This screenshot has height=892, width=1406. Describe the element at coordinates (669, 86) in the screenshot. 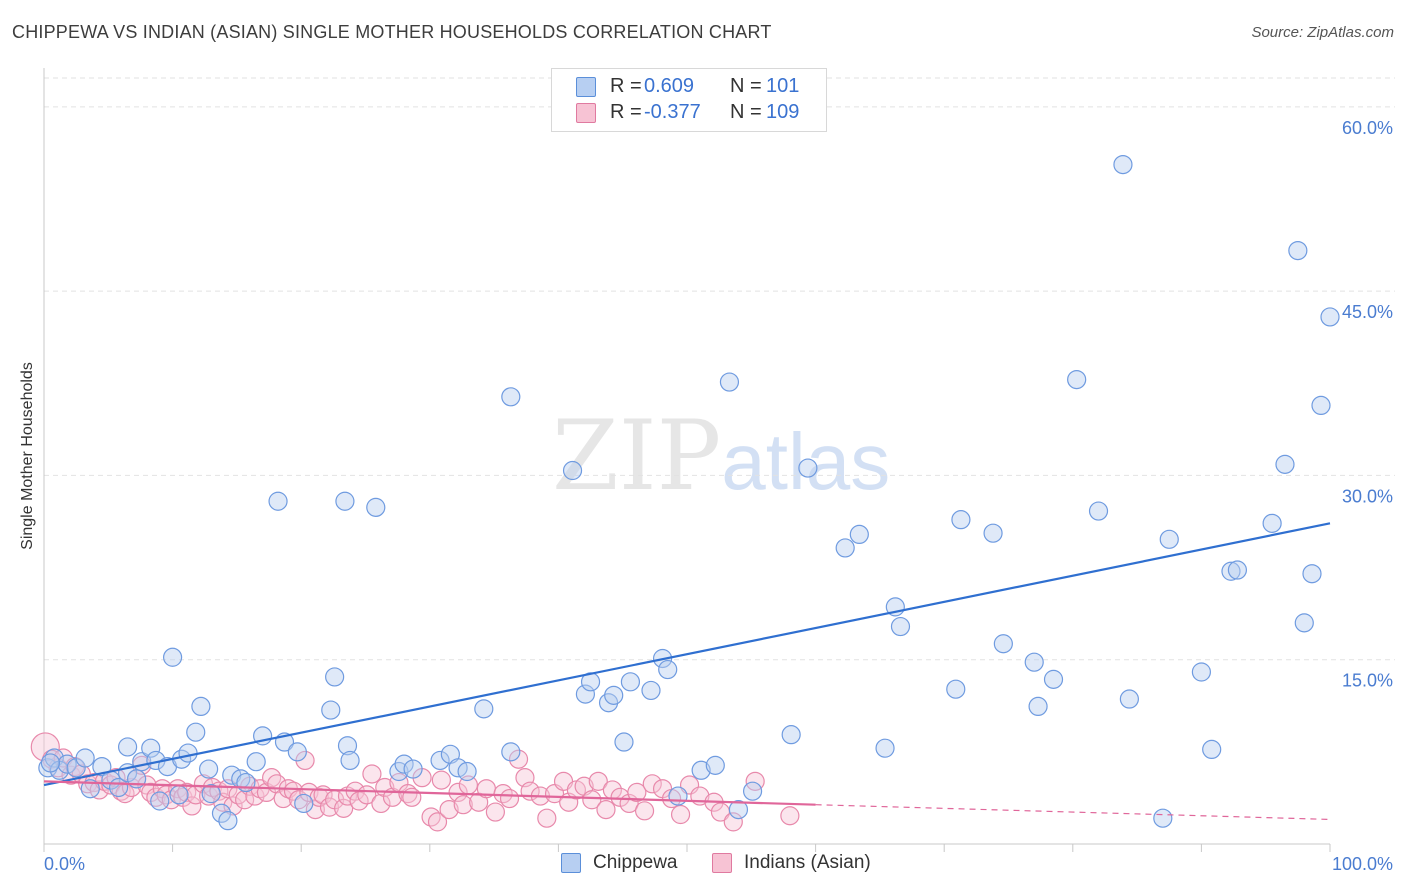

I see `r-value: 0.609` at that location.